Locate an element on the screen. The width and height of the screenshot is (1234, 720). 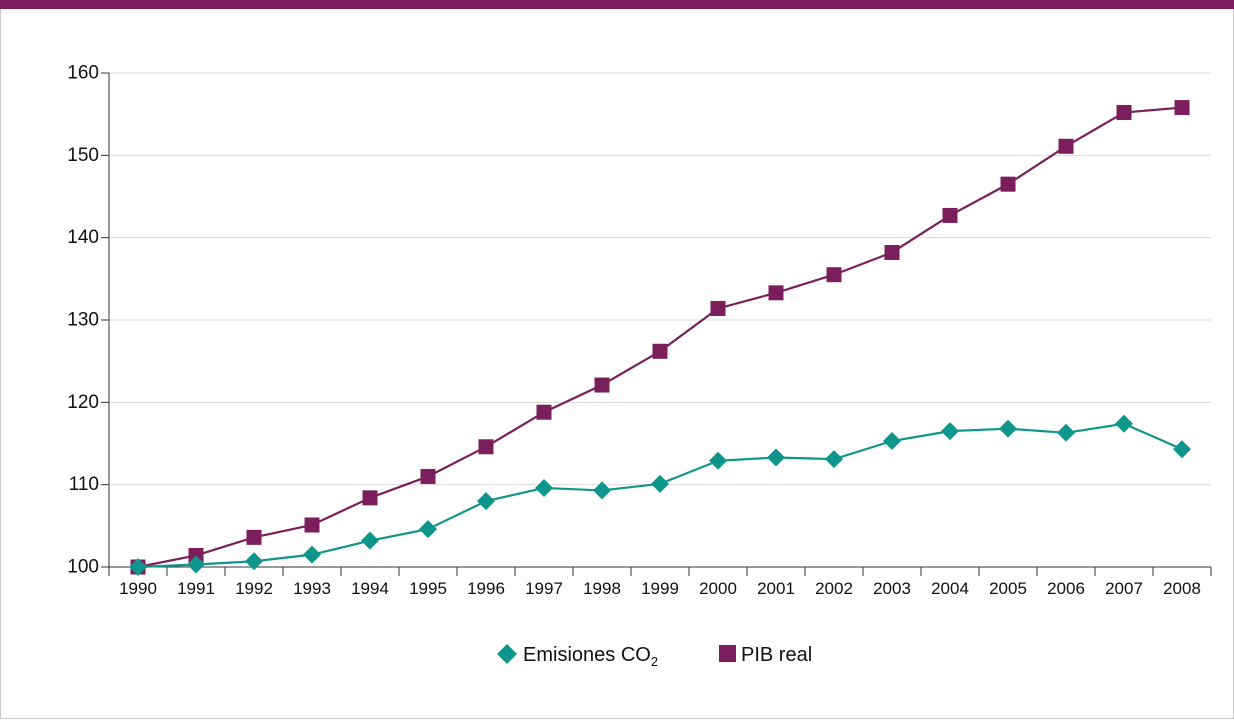
x-tick-label: 2004 is located at coordinates (950, 588).